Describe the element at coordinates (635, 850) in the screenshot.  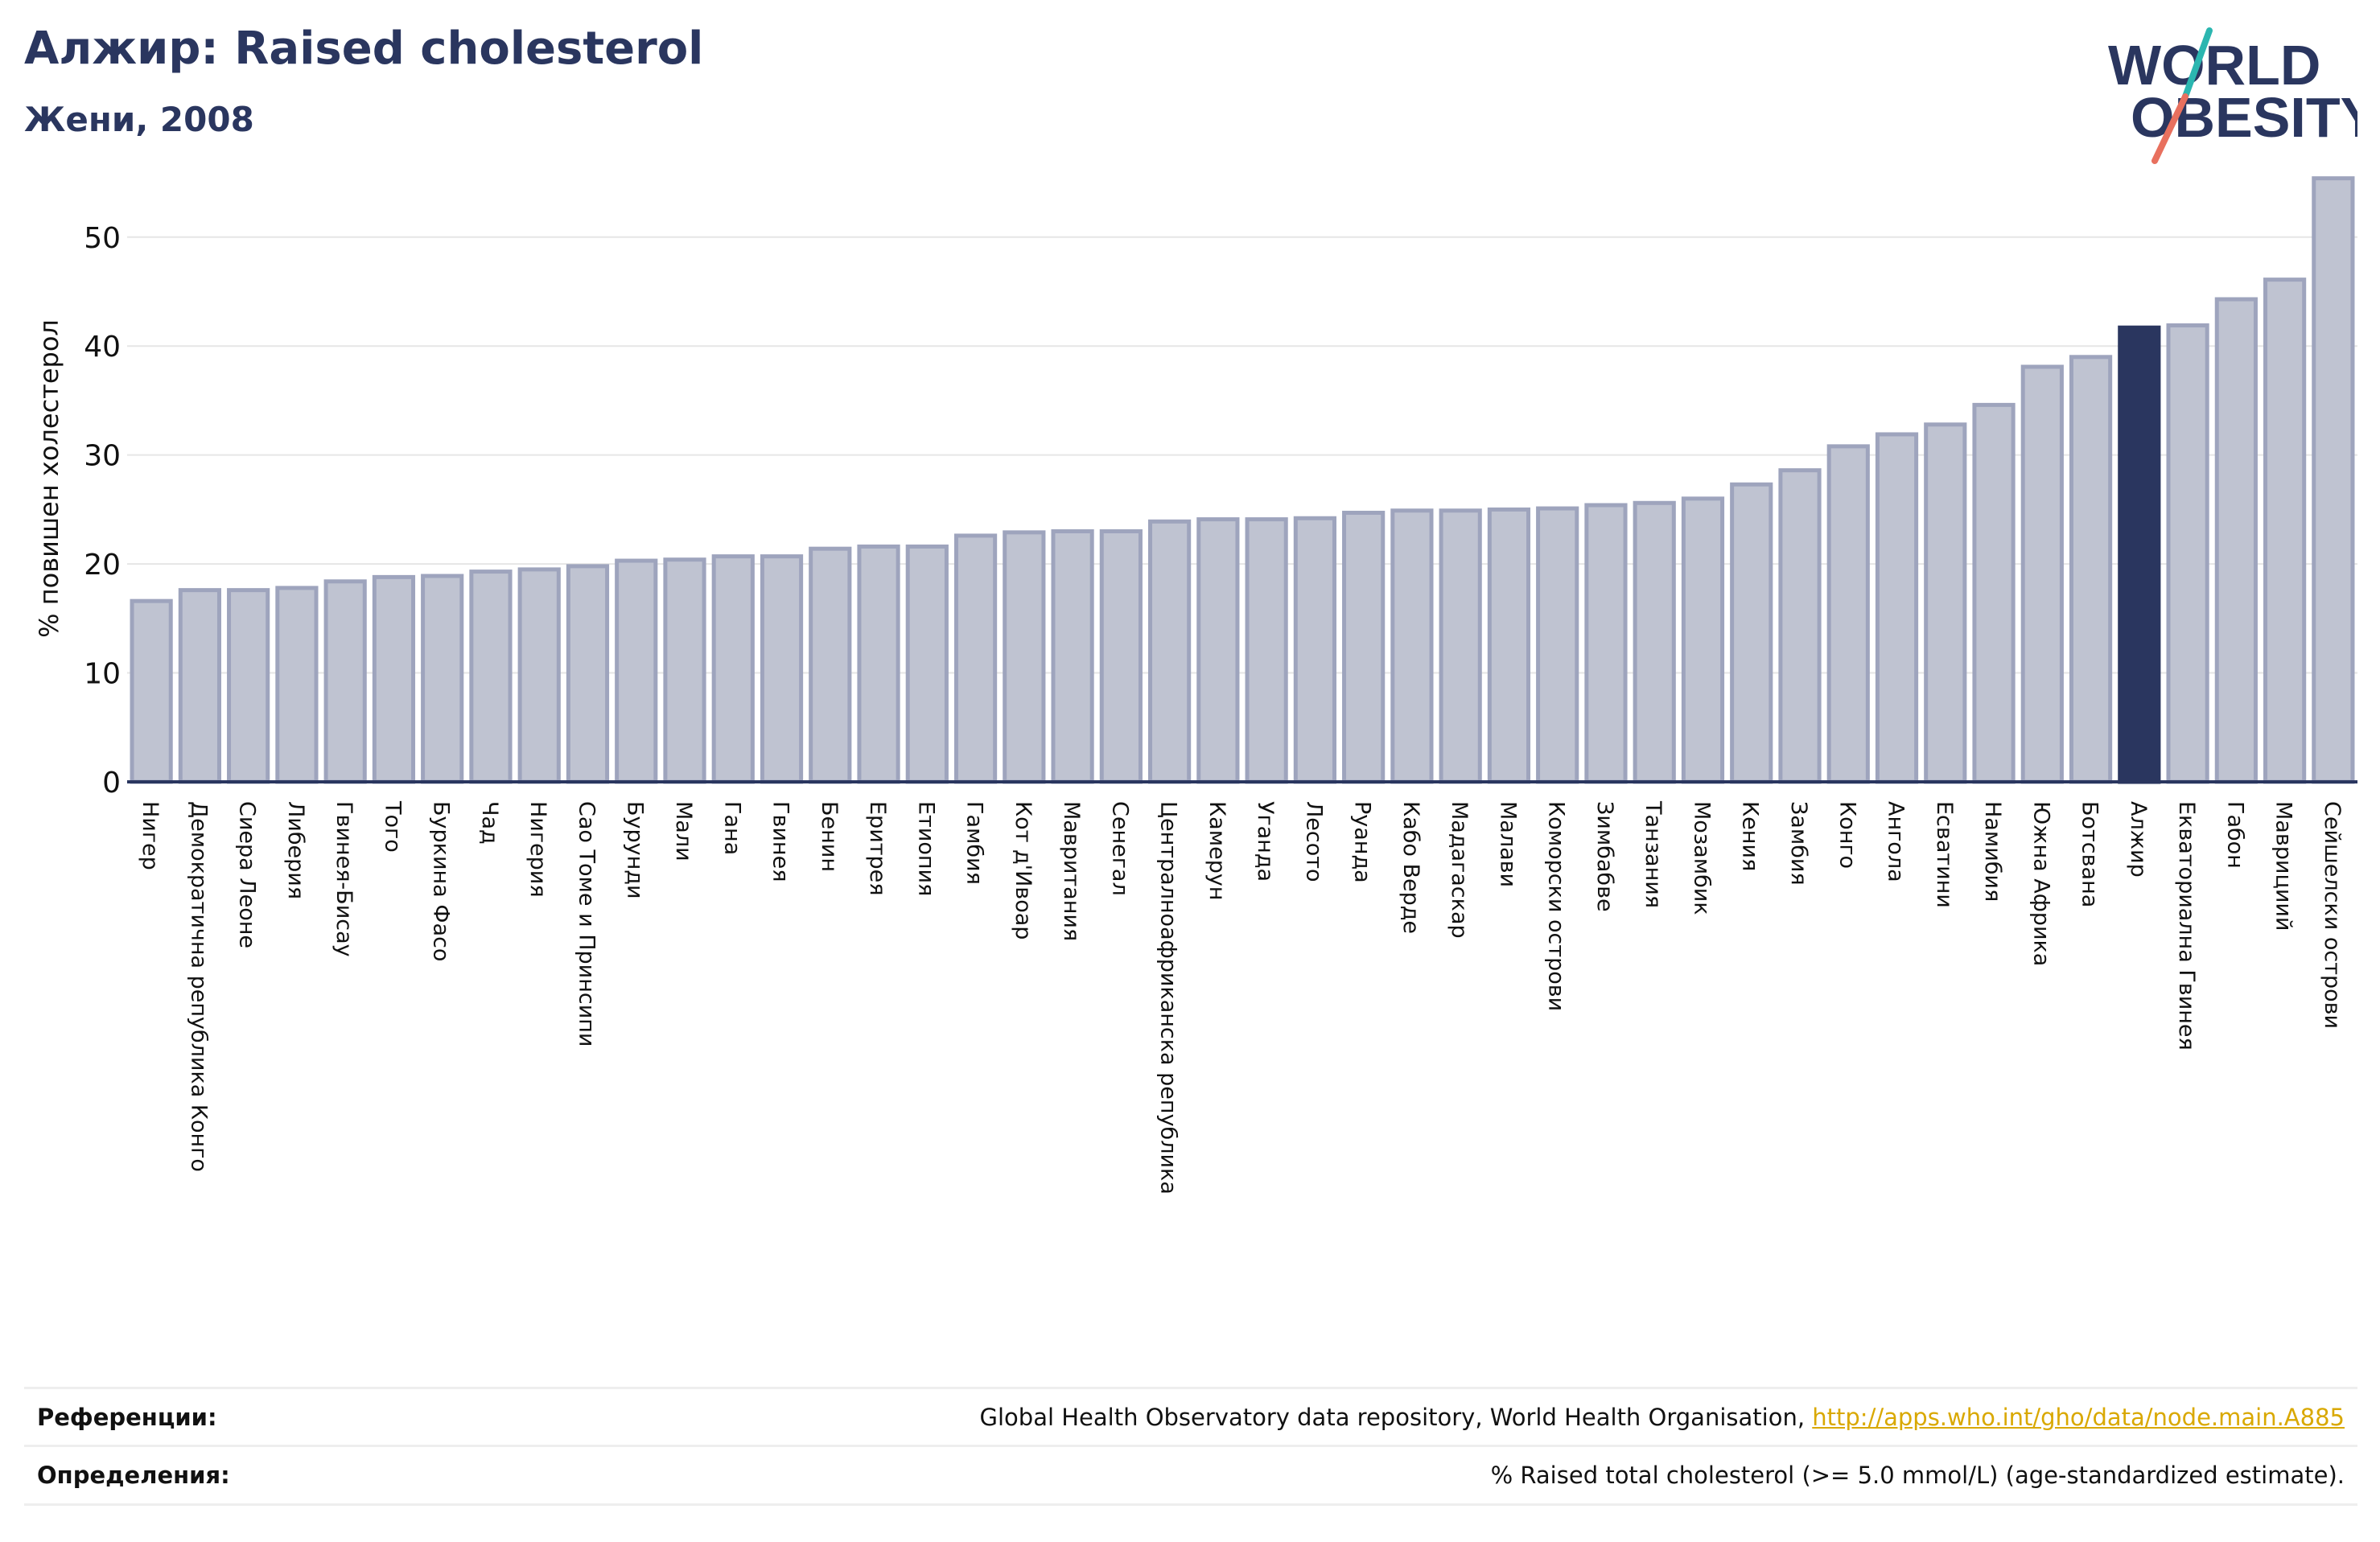
I see `x-tick-label: Бурунди` at that location.